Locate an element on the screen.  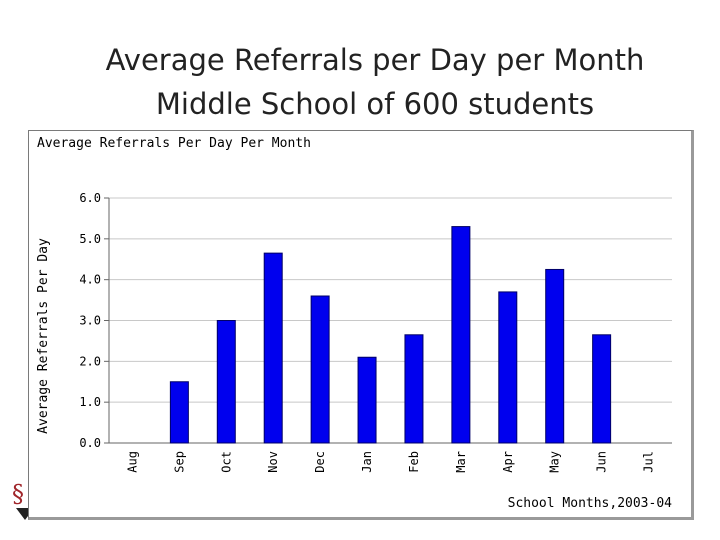
y-axis-label: Average Referrals Per Day is located at coordinates (43, 336).